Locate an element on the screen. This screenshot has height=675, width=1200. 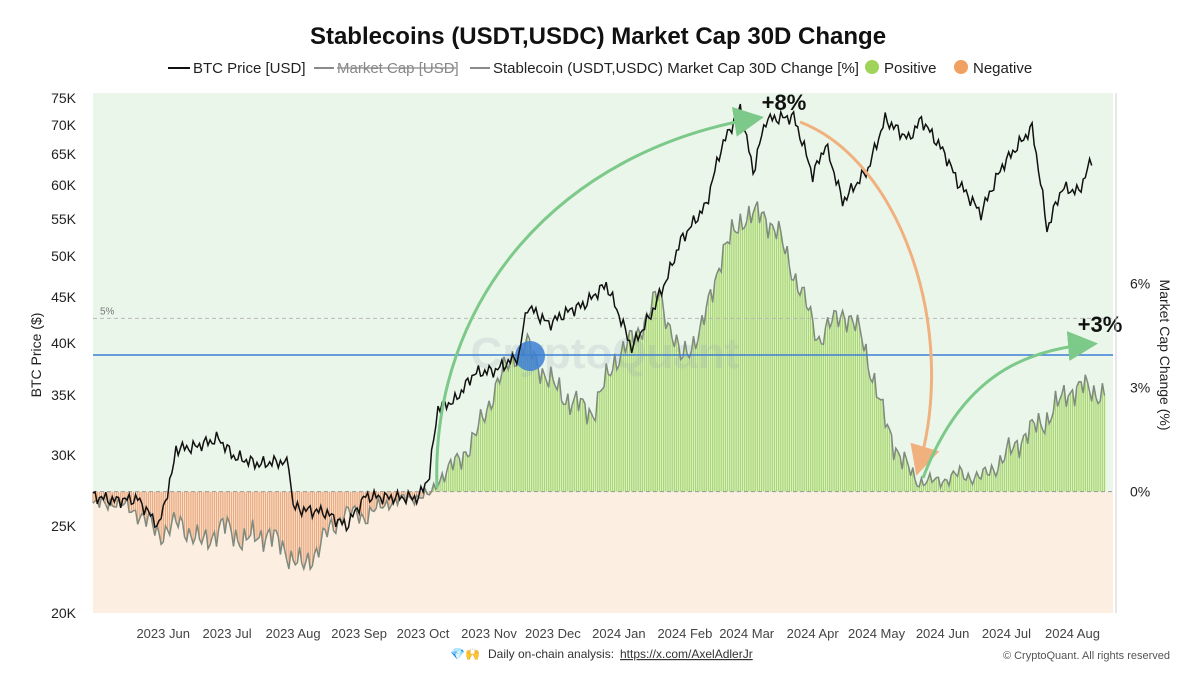
x-axis-tick: 2023 Oct is located at coordinates (423, 633).